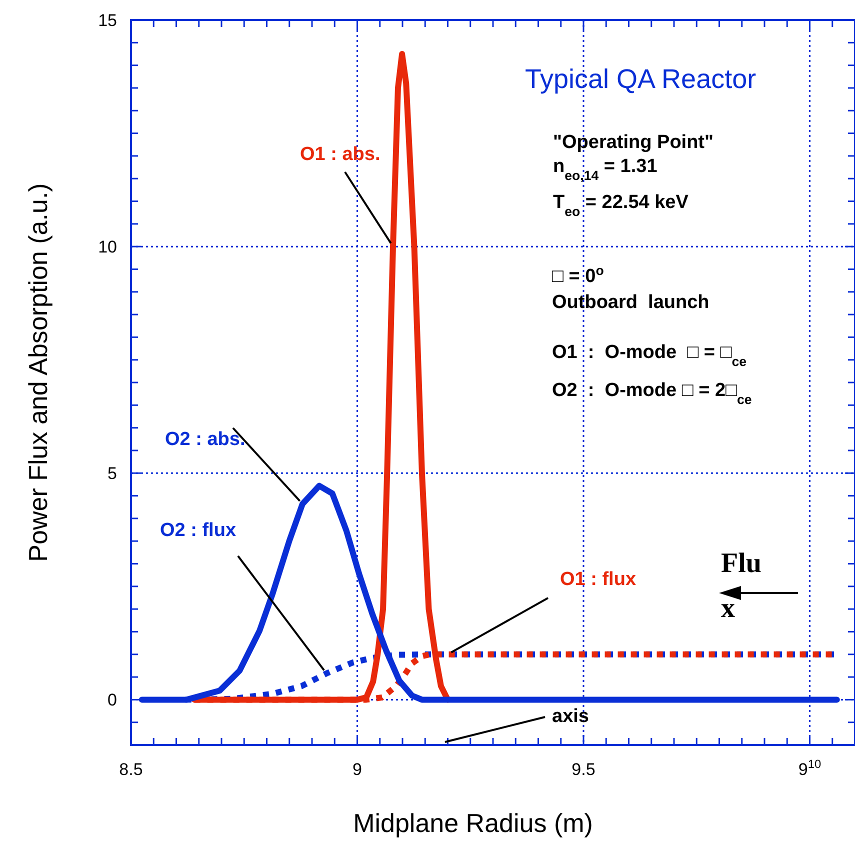 The width and height of the screenshot is (855, 842). What do you see at coordinates (631, 302) in the screenshot?
I see `annotation: Outboard launch` at bounding box center [631, 302].